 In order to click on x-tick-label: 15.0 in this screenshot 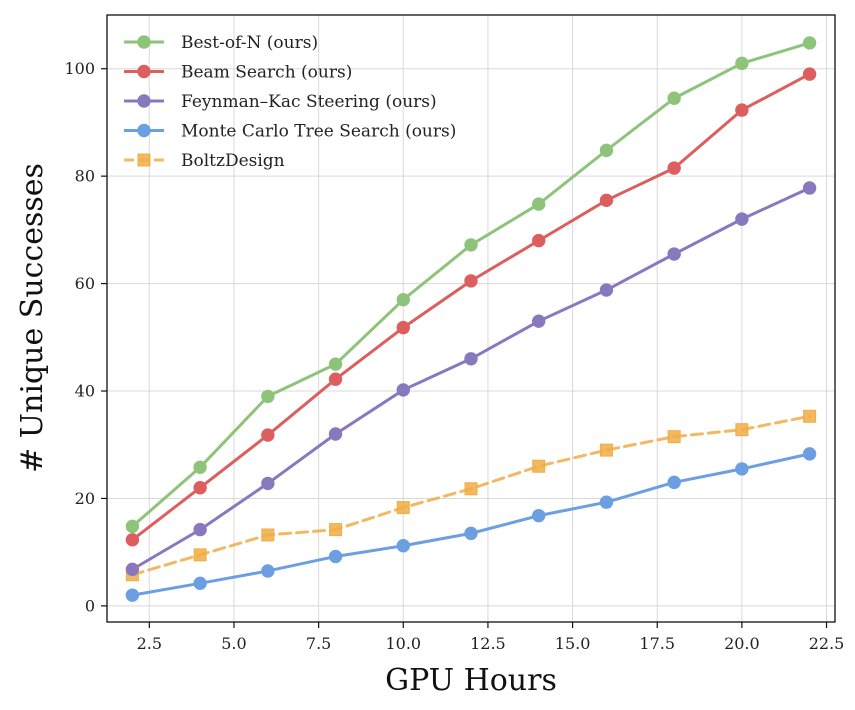, I will do `click(573, 643)`.